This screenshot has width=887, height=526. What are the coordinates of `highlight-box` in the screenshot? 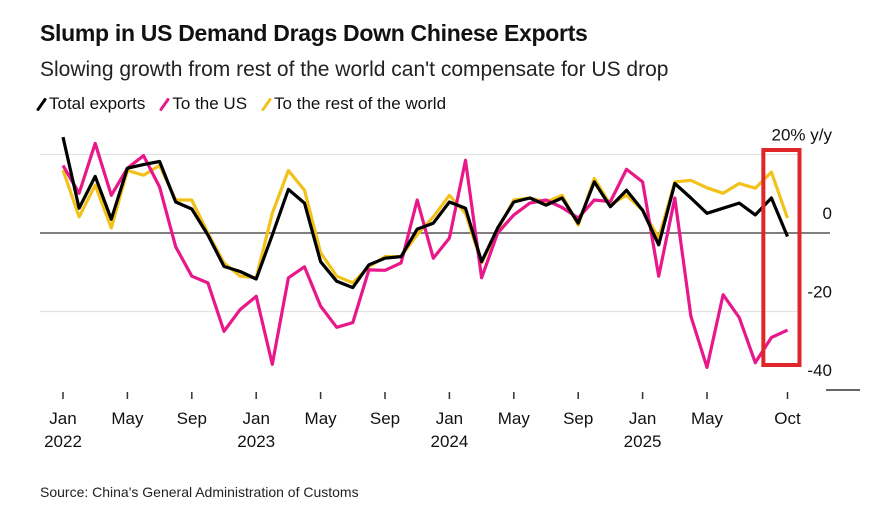 It's located at (781, 257).